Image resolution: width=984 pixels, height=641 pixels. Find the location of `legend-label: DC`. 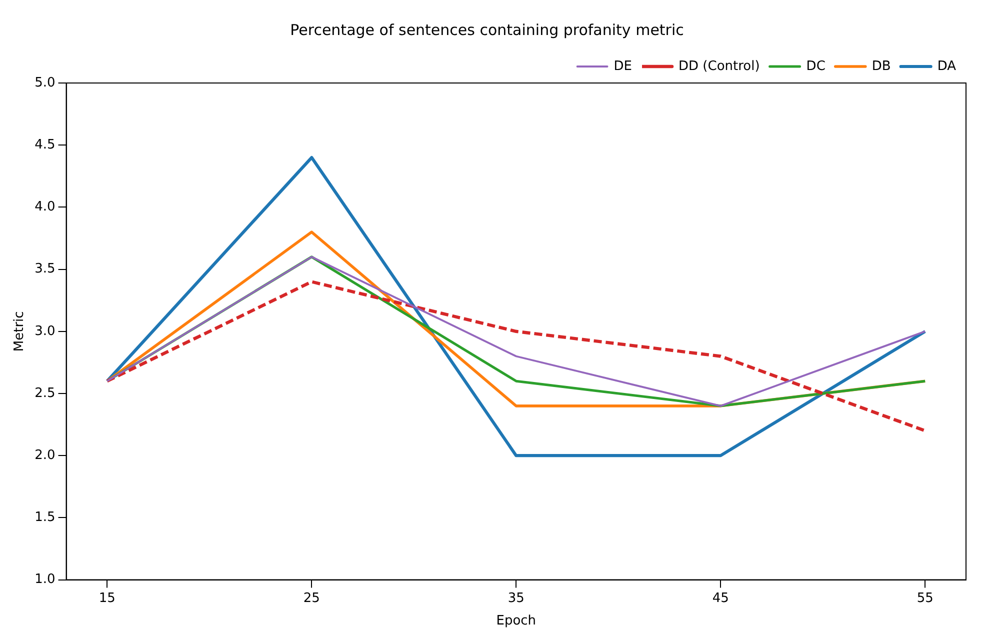

legend-label: DC is located at coordinates (816, 66).